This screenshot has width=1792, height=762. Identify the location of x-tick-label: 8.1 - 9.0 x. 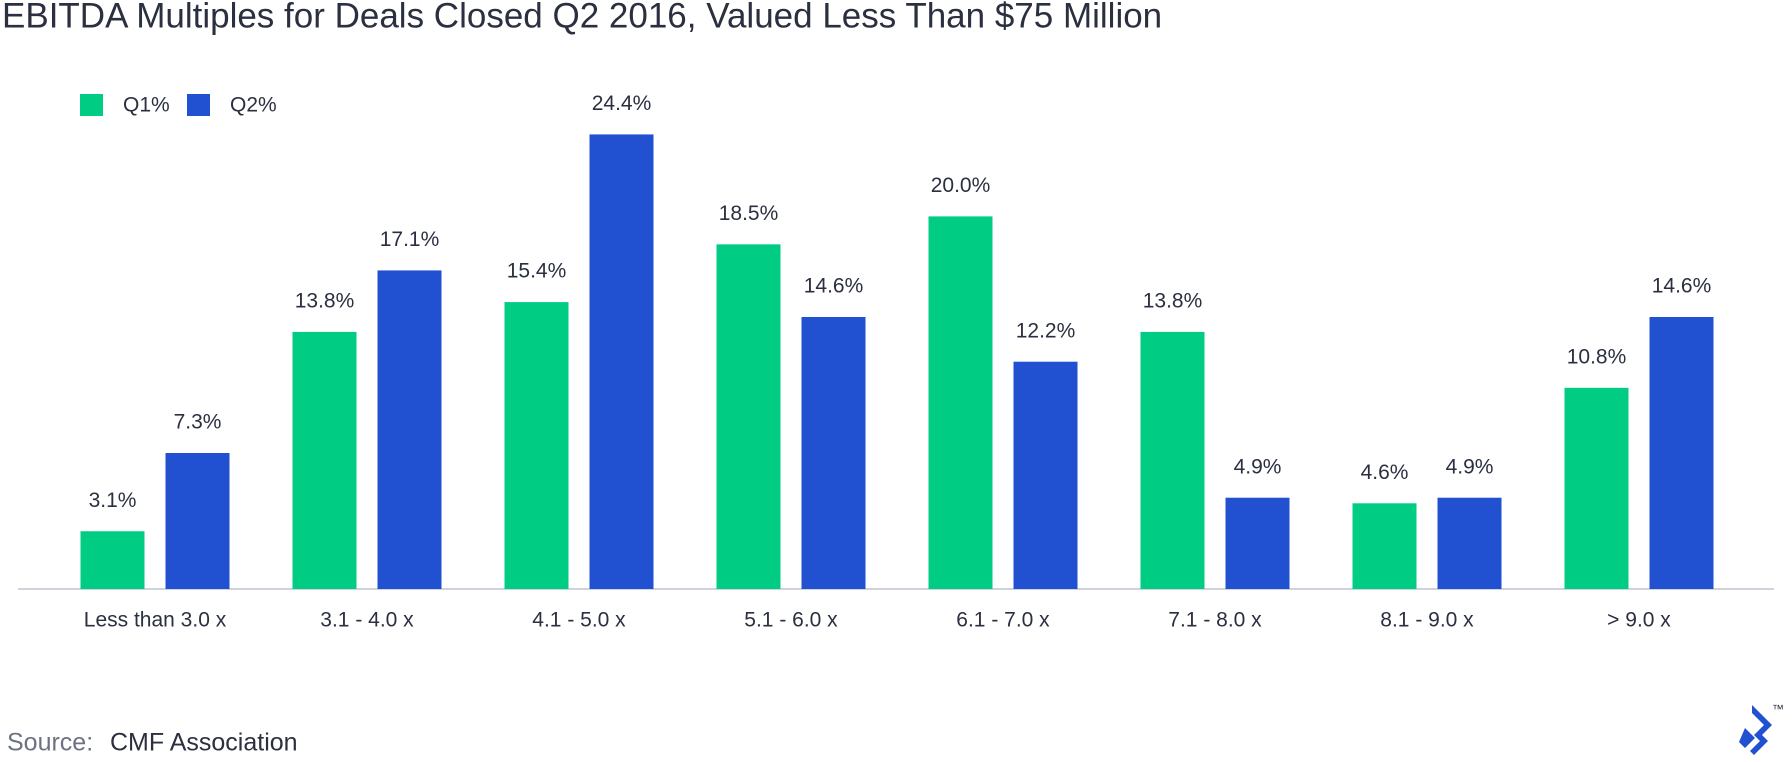
(1427, 620).